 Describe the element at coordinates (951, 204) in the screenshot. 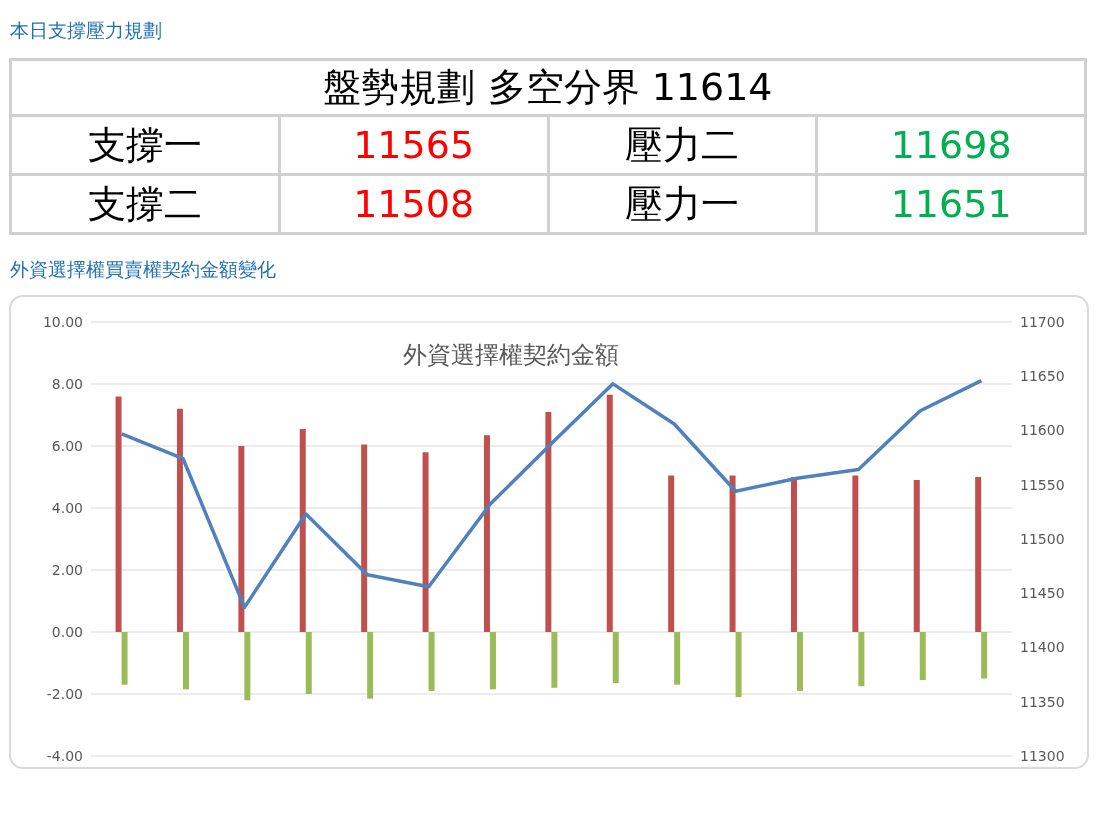

I see `text: 11651` at that location.